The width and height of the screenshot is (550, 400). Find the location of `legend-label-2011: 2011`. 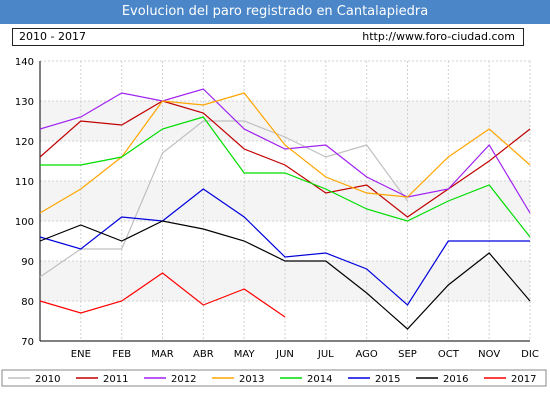

legend-label-2011: 2011 is located at coordinates (115, 379).